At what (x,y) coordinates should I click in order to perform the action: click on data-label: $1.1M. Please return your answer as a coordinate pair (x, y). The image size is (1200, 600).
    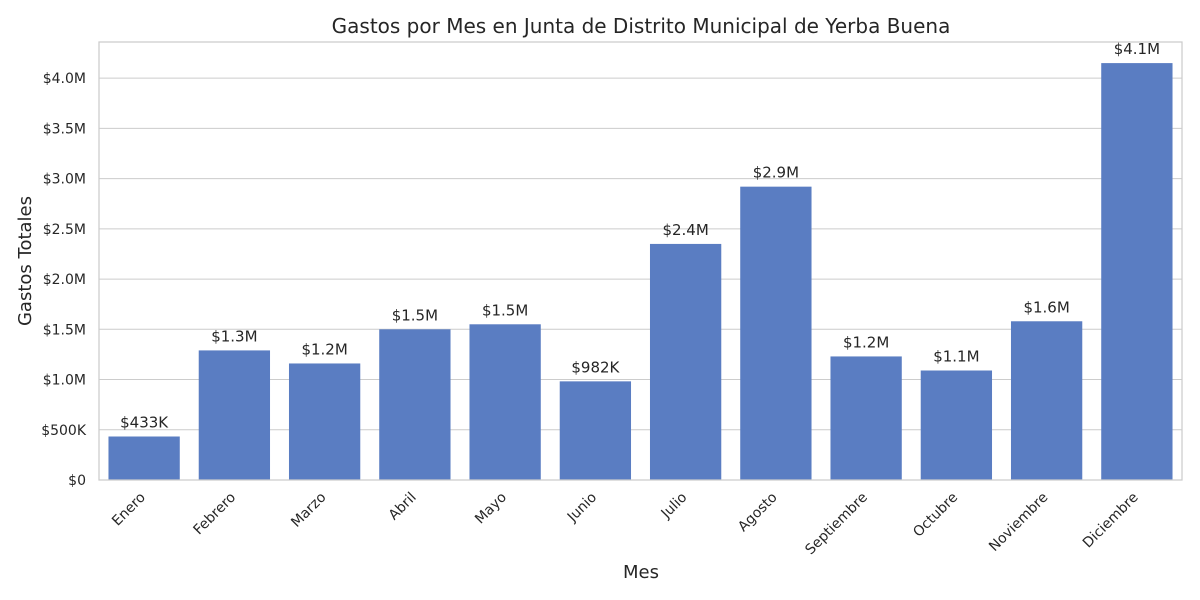
    Looking at the image, I should click on (956, 357).